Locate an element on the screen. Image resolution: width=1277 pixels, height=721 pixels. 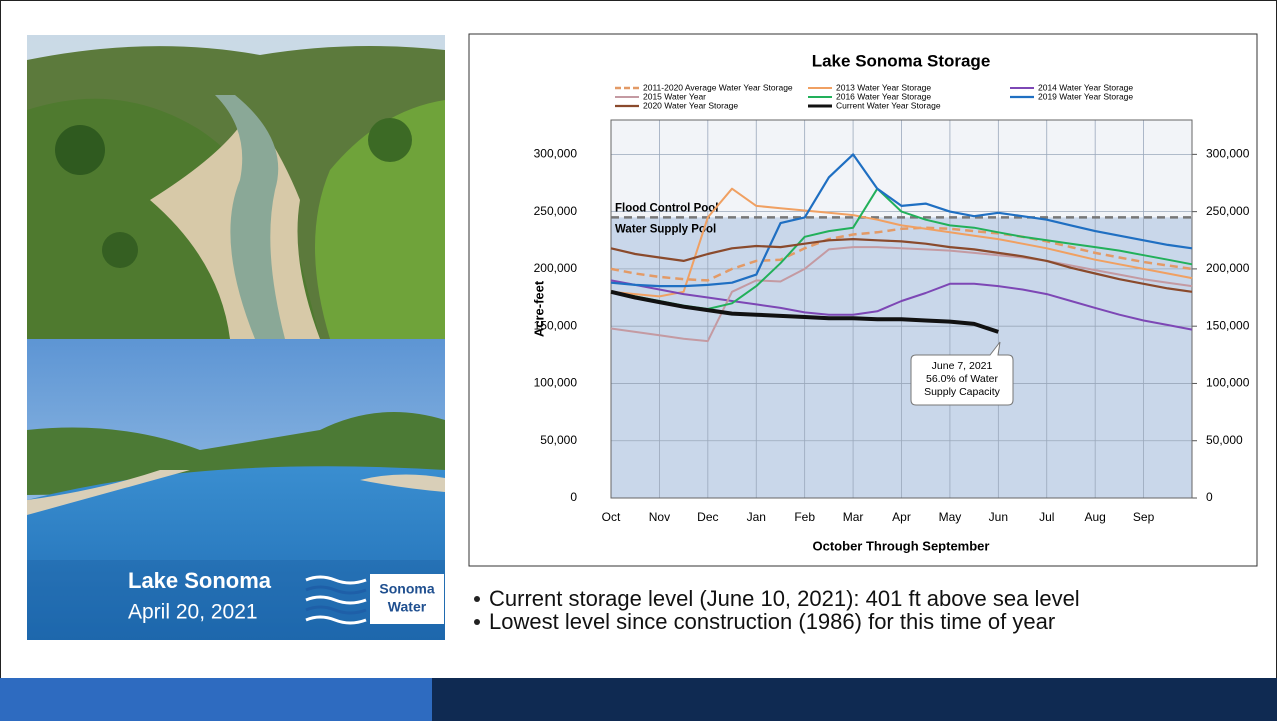
x-tick-label: Dec is located at coordinates (707, 517).